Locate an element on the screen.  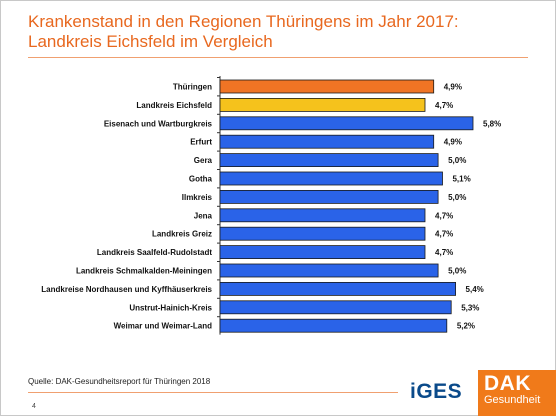
value-label: 5,4% is located at coordinates (475, 289).